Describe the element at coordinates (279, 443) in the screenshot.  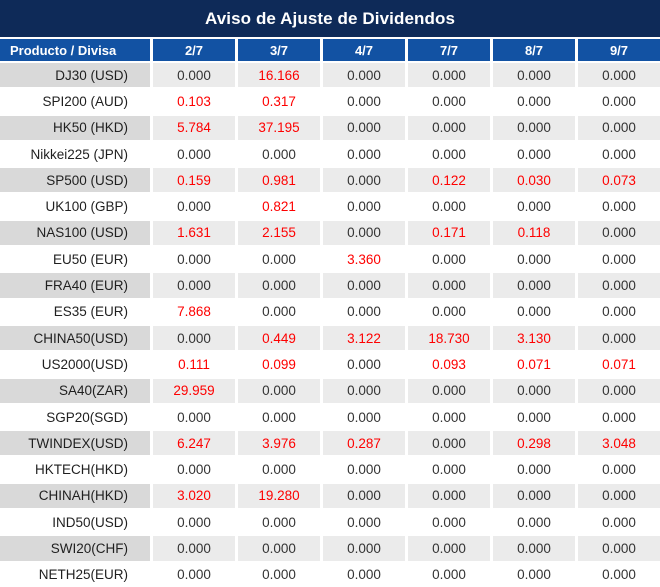
I see `value-cell: 3.976` at that location.